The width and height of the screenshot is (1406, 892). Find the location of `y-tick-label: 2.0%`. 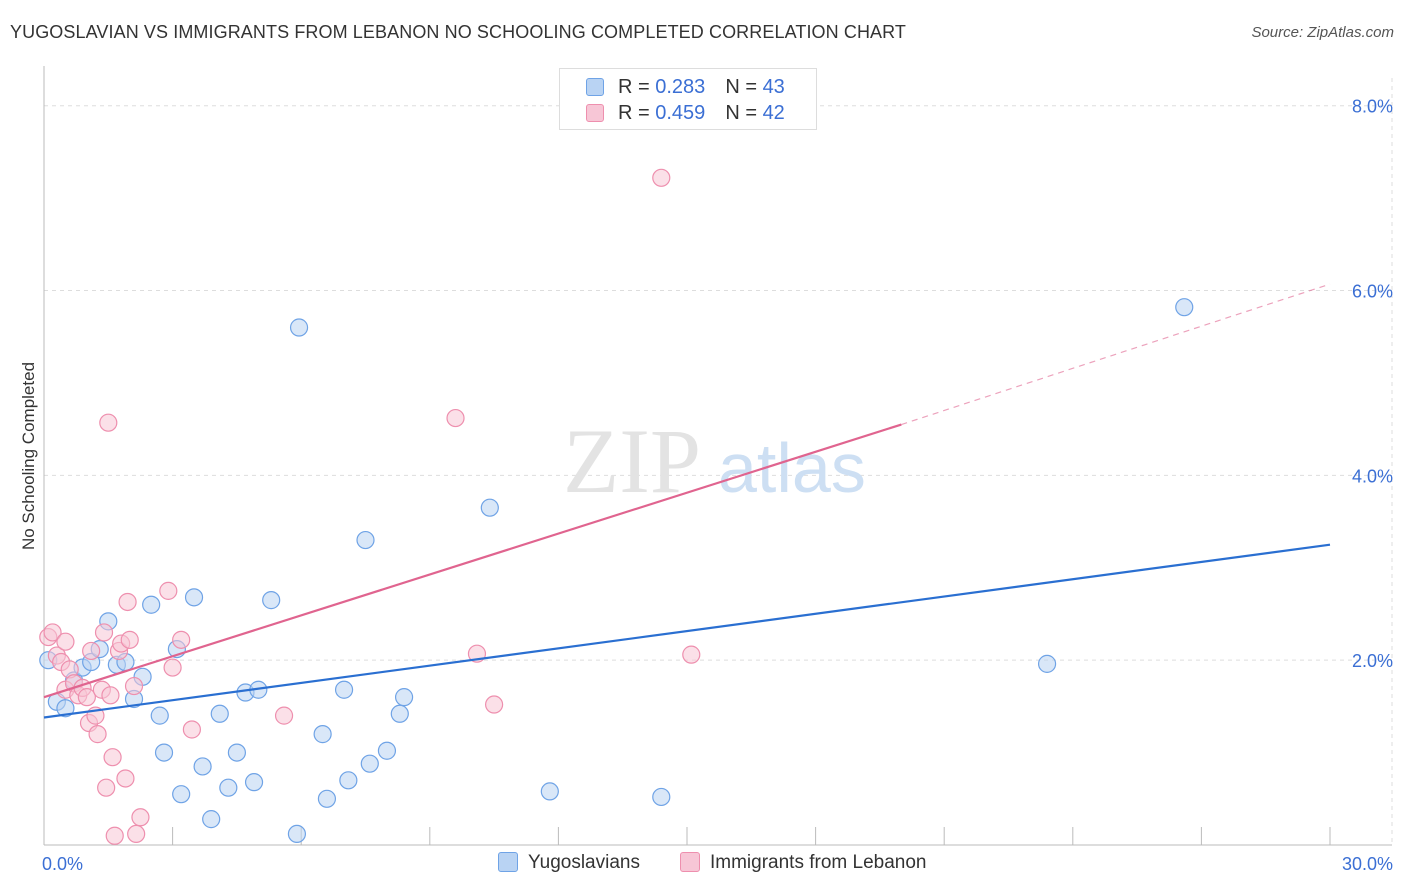

y-tick-label: 2.0% is located at coordinates (1372, 661).